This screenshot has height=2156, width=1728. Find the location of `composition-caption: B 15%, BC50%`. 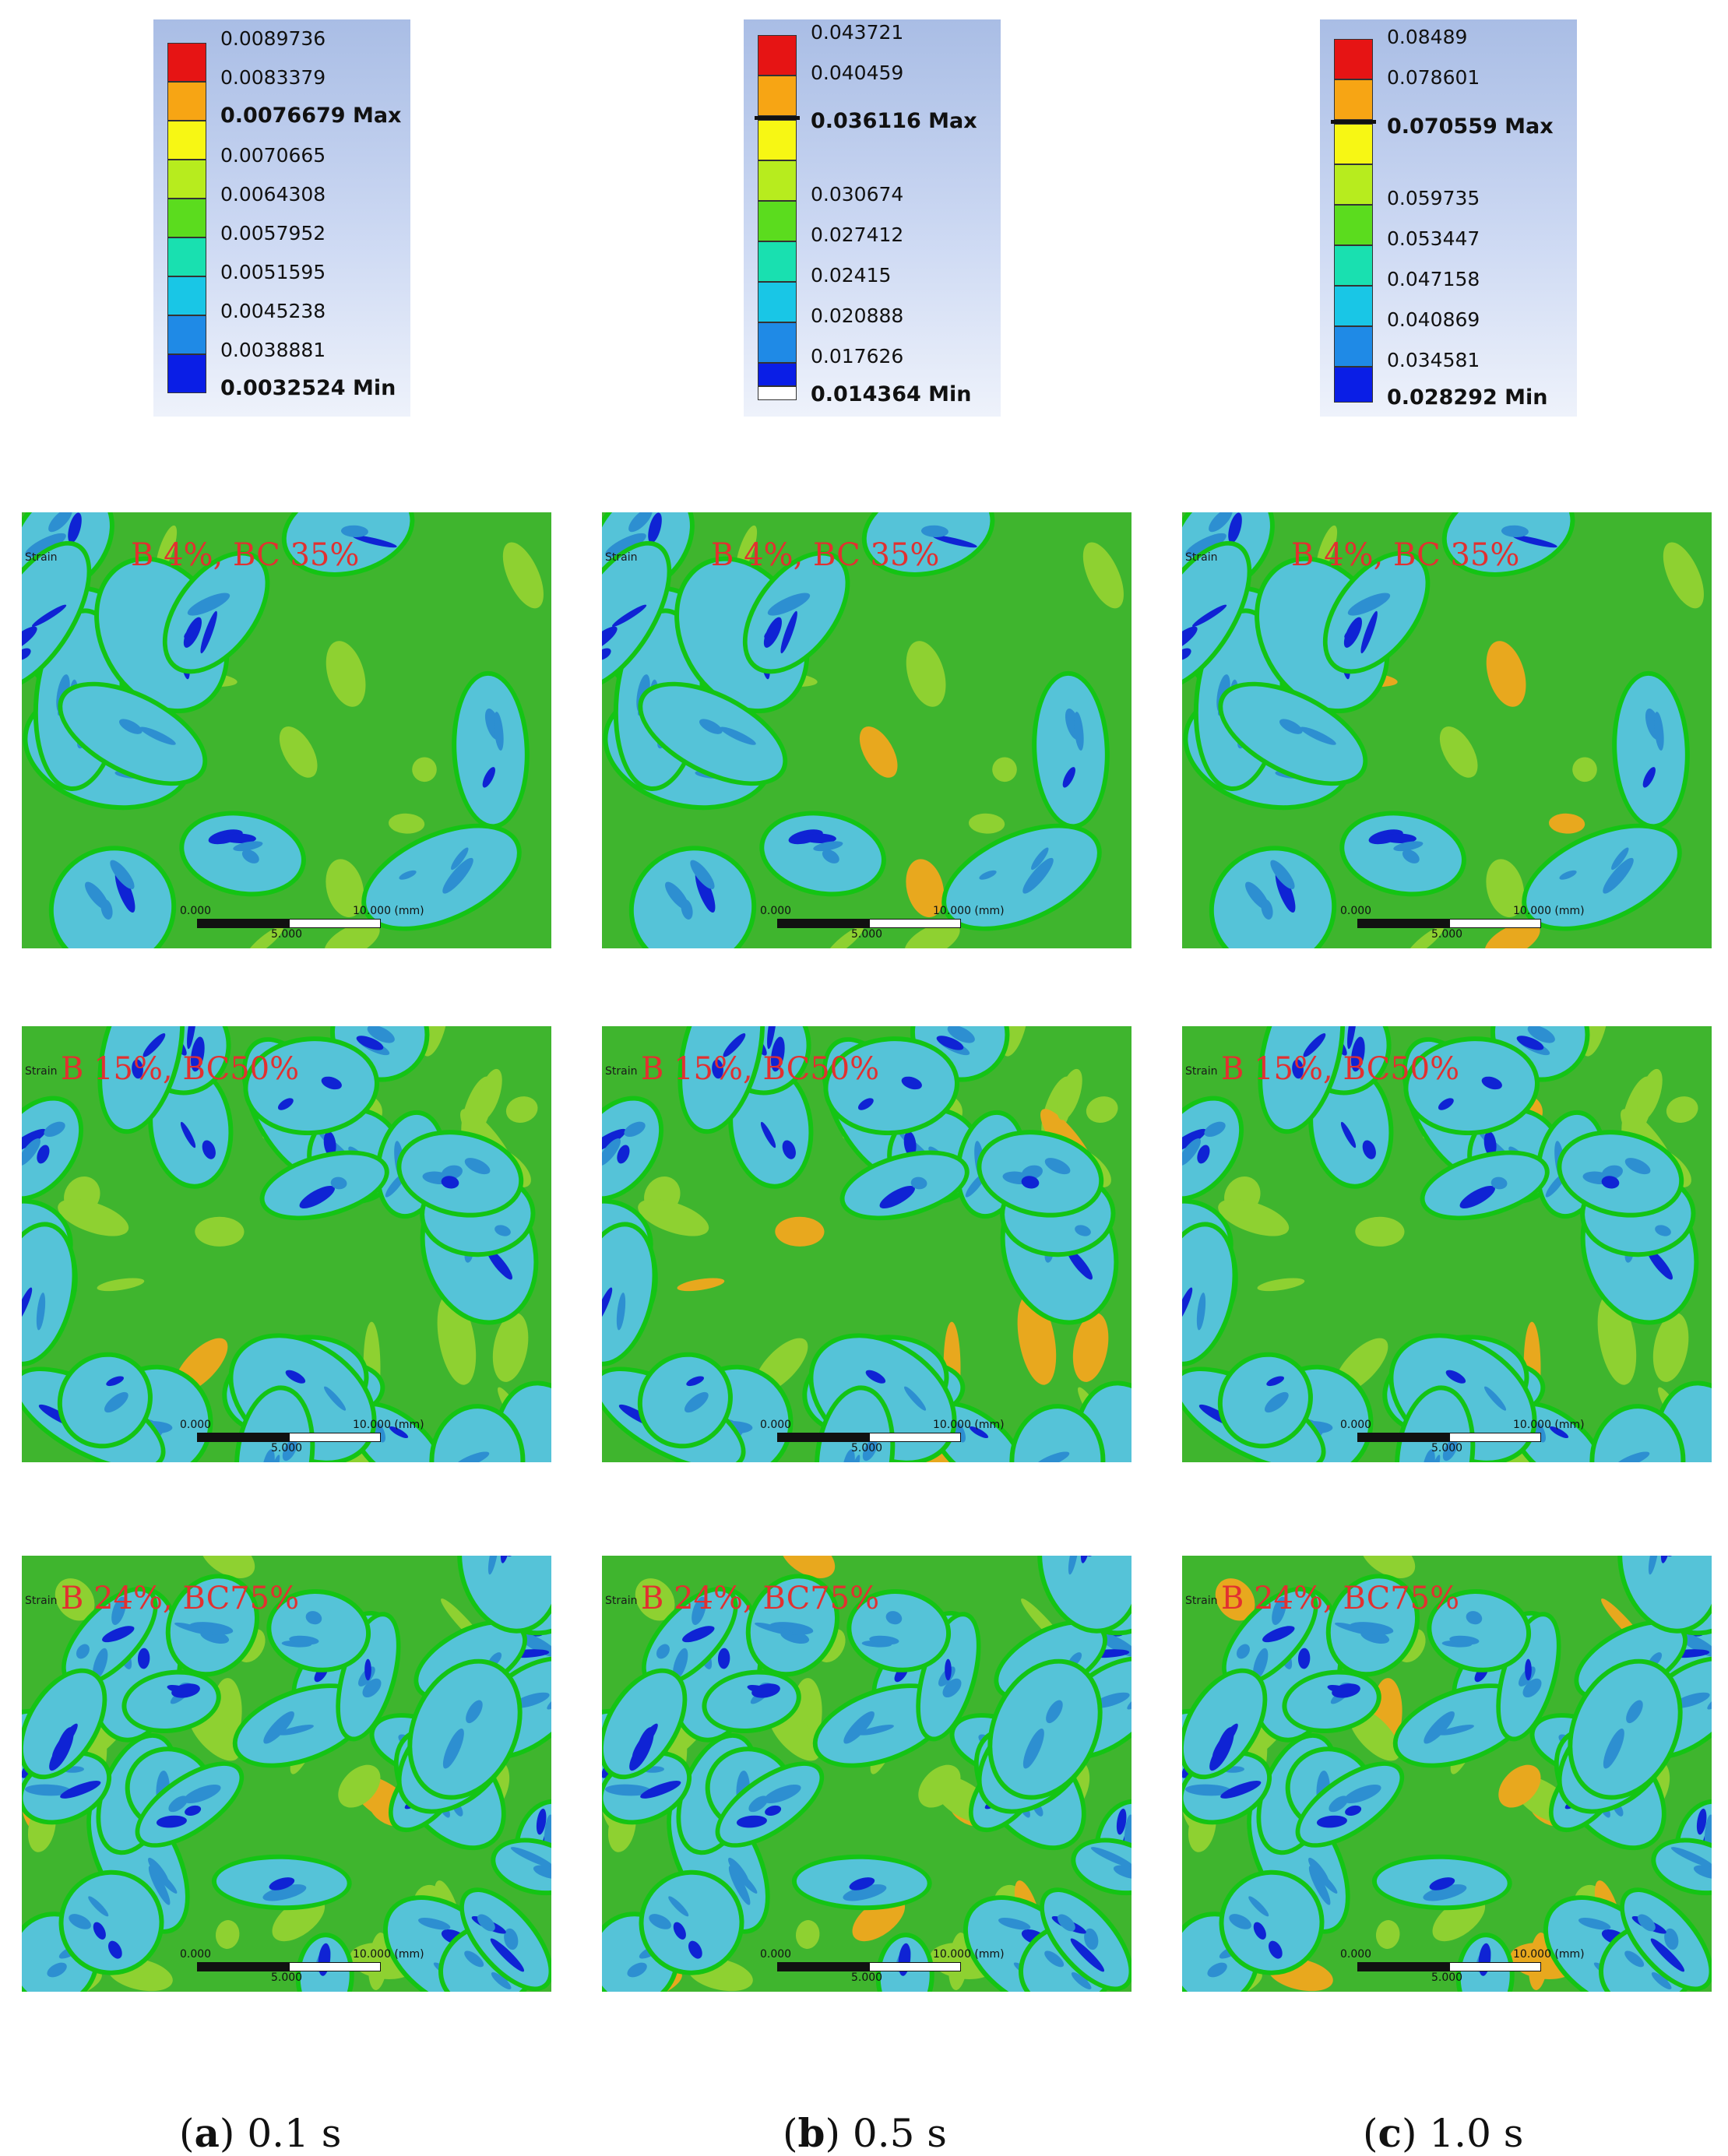

composition-caption: B 15%, BC50% is located at coordinates (760, 1069).